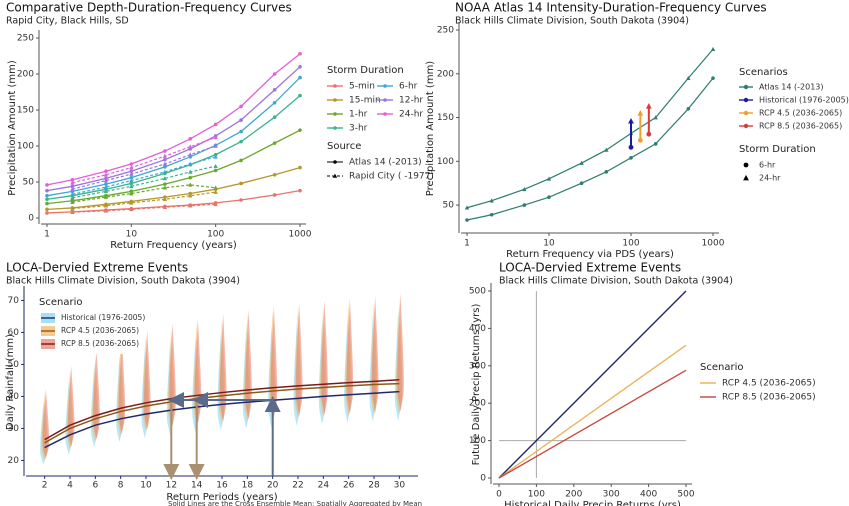 The width and height of the screenshot is (849, 506). I want to click on chart-subtitle: Rapid City, Black Hills, SD, so click(67, 21).